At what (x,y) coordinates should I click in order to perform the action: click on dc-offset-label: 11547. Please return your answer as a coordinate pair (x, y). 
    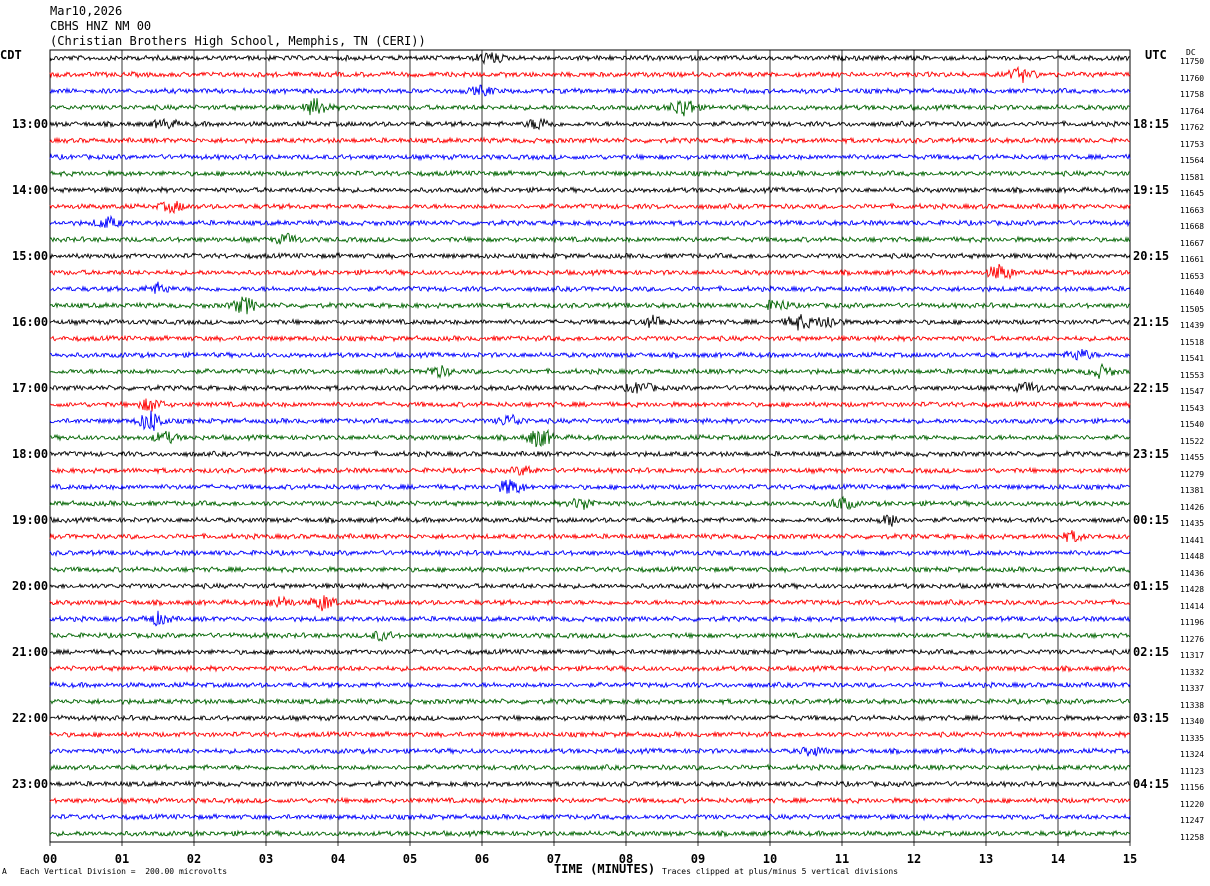
    Looking at the image, I should click on (1192, 391).